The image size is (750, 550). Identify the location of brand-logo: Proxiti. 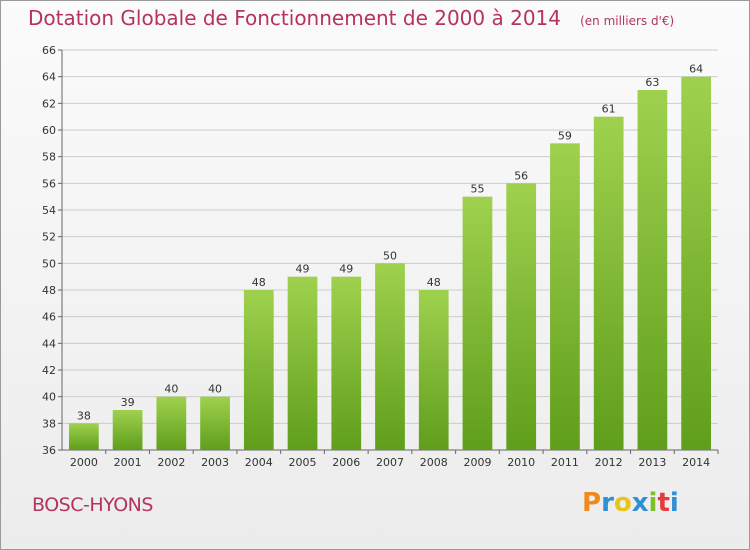
(630, 503).